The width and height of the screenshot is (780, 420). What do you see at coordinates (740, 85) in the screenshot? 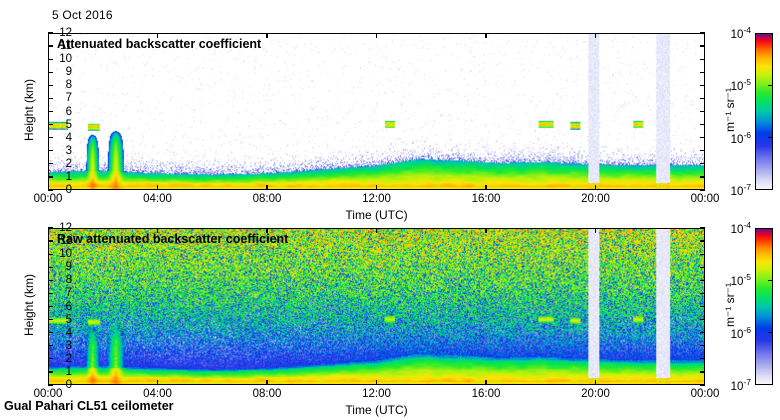
I see `colorbar-tick-label: 10⁻⁵` at bounding box center [740, 85].